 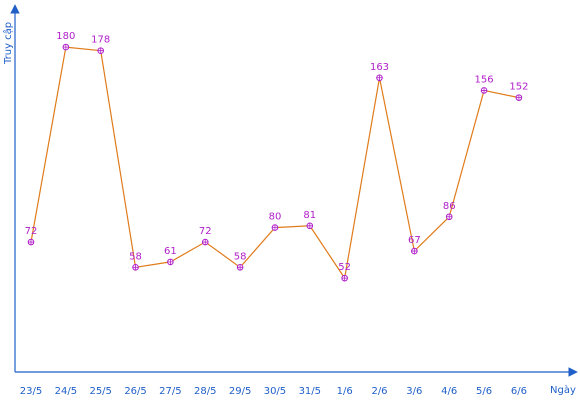 What do you see at coordinates (205, 391) in the screenshot?
I see `x-tick-label: 28/5` at bounding box center [205, 391].